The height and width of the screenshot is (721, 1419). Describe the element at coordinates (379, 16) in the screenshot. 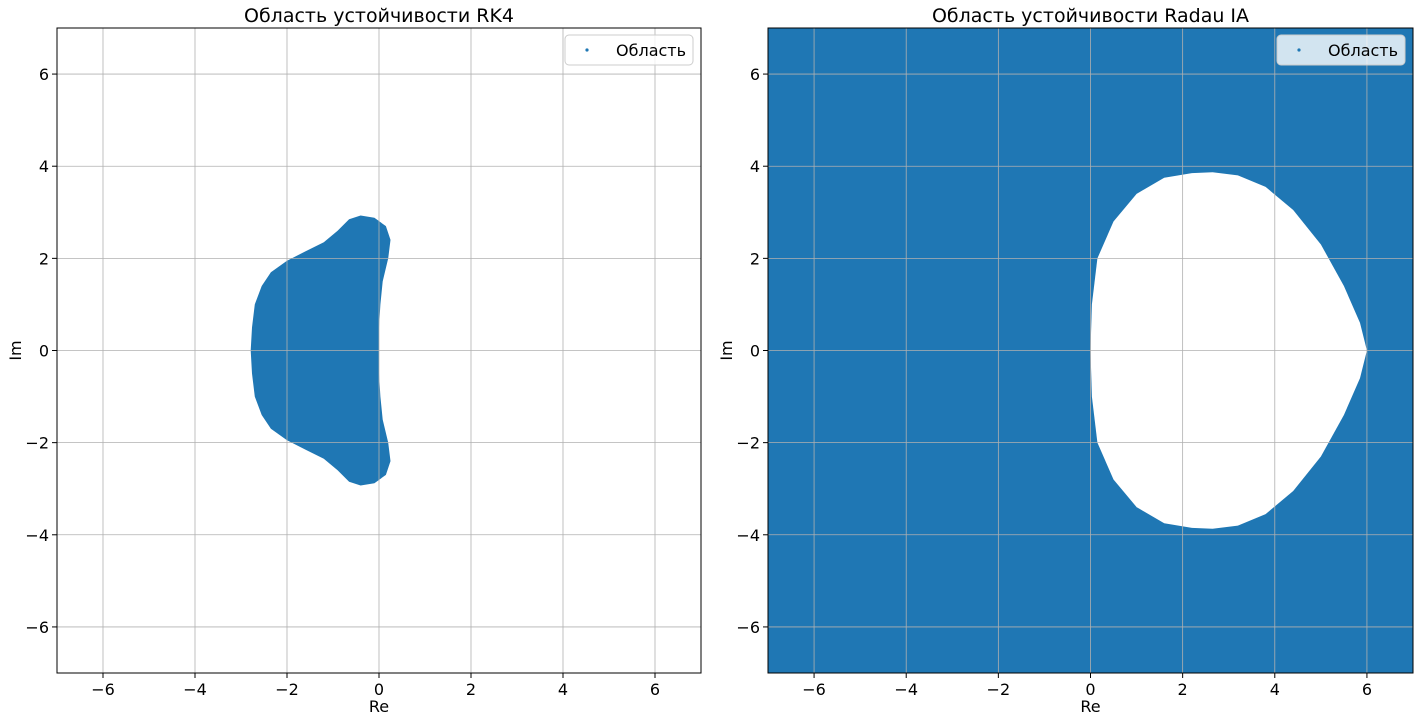

I see `chart-title: Область устойчивости RK4` at that location.